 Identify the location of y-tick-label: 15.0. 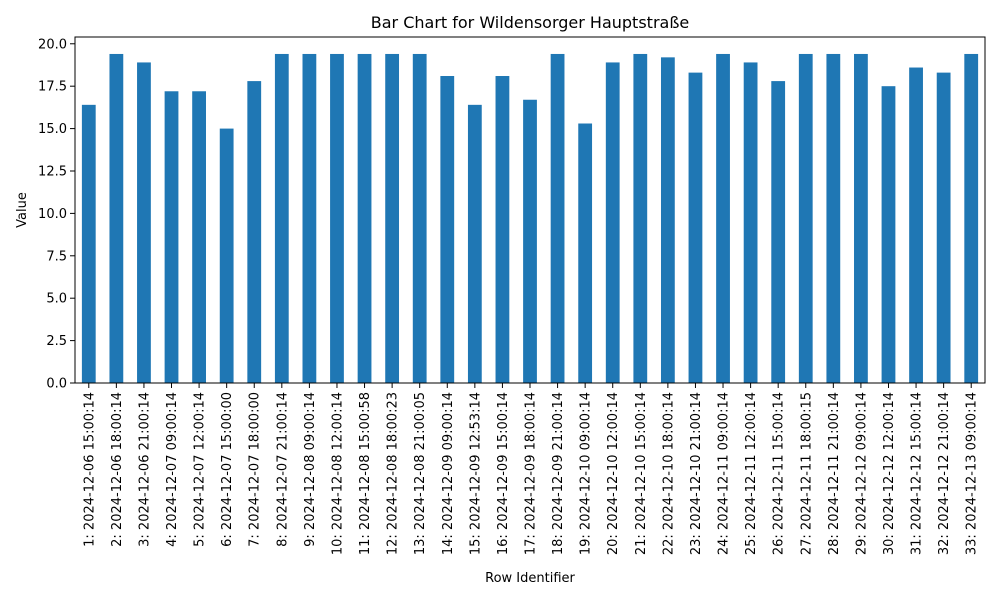
(52, 129).